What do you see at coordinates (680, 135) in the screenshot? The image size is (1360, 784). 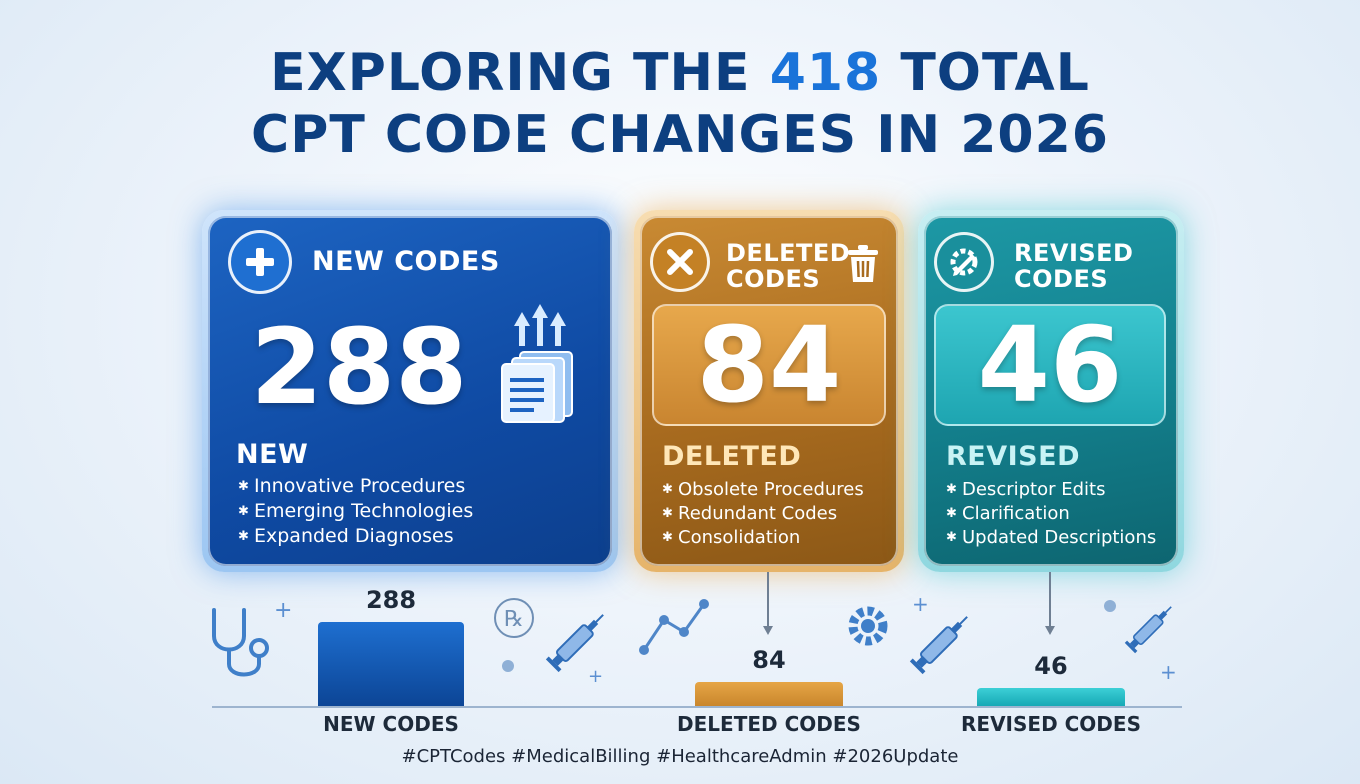 I see `title-line-2: CPT CODE CHANGES IN 2026` at bounding box center [680, 135].